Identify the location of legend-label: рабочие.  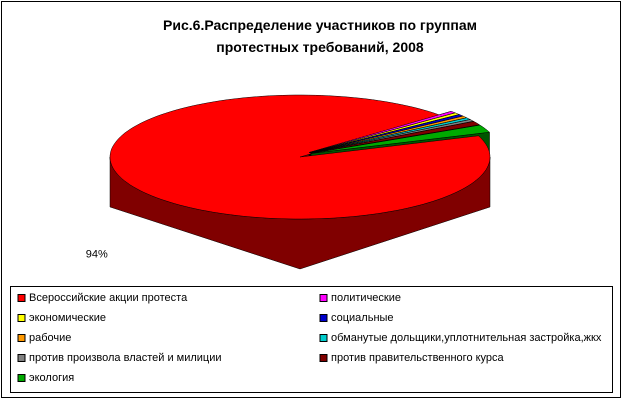
(50, 338).